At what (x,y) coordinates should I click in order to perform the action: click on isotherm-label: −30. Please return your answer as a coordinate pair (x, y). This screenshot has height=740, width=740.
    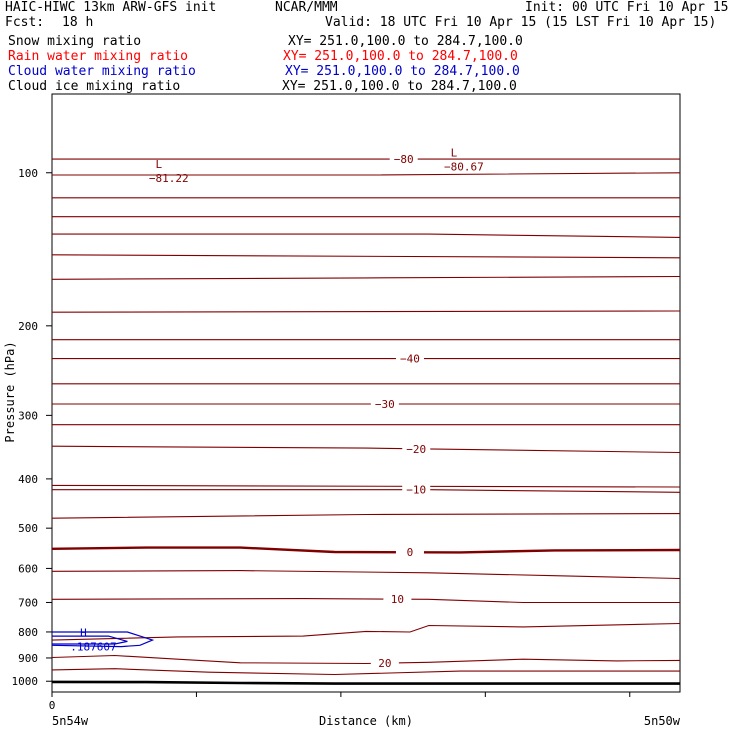
    Looking at the image, I should click on (385, 404).